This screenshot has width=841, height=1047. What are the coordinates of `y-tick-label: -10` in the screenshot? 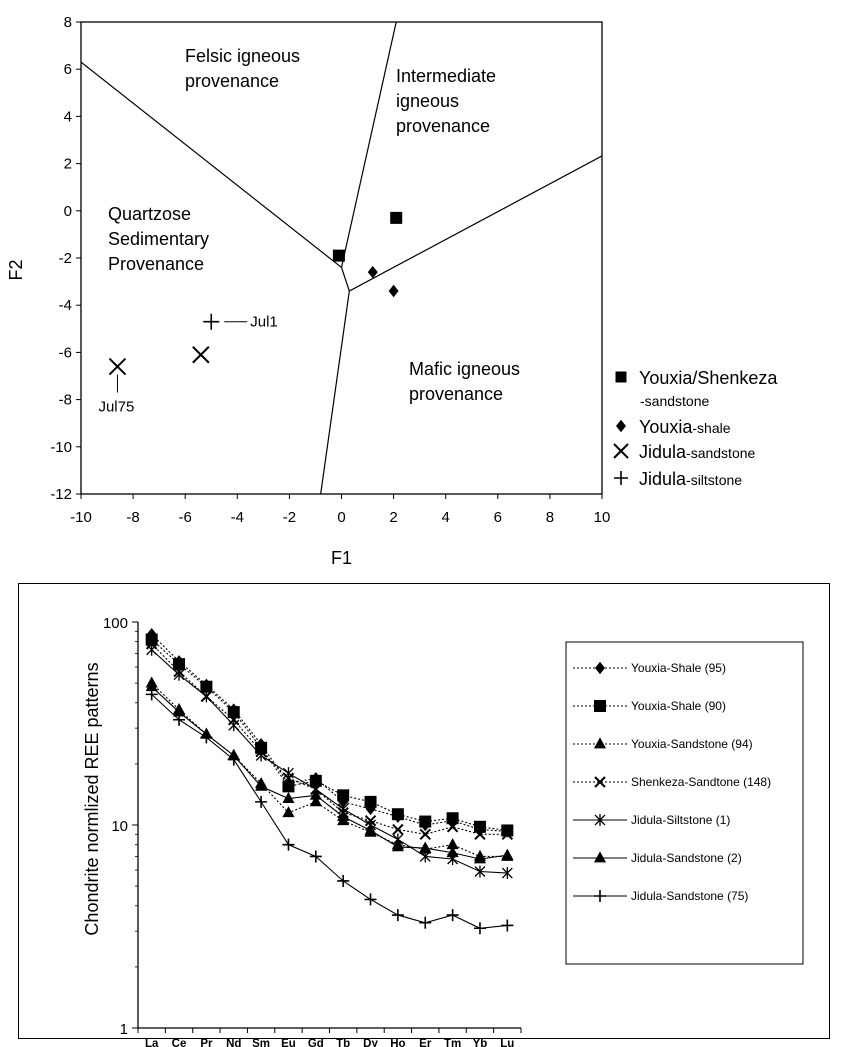 It's located at (61, 447).